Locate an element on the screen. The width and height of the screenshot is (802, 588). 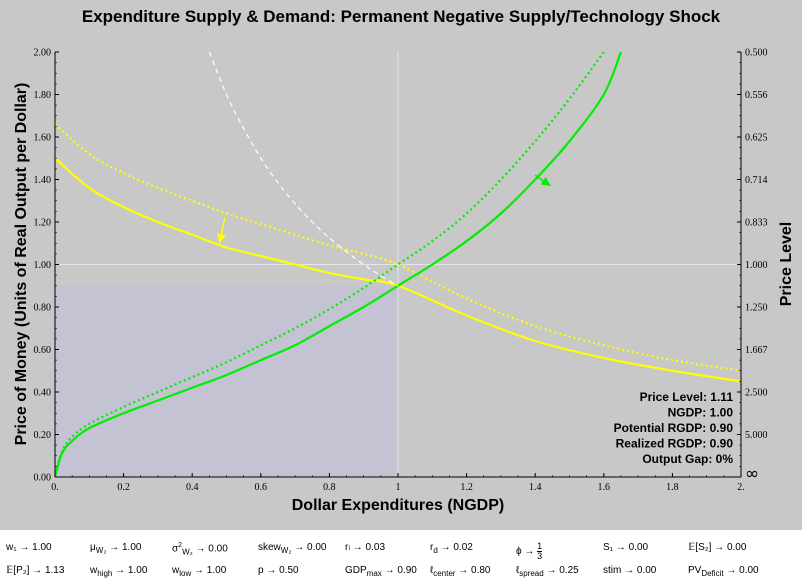
parameter-item: 𝔼[S₂] → 0.00 is located at coordinates (717, 547).